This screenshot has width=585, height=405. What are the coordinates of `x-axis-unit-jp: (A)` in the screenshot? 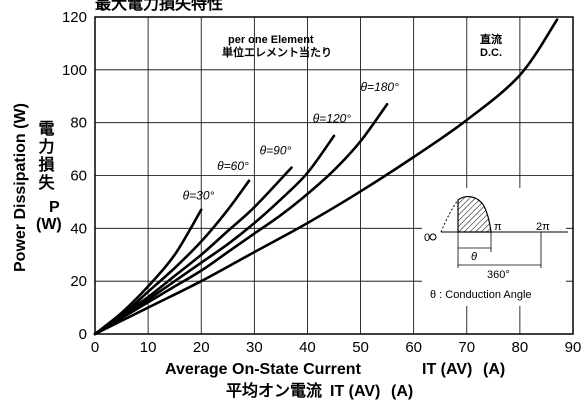 It's located at (402, 391).